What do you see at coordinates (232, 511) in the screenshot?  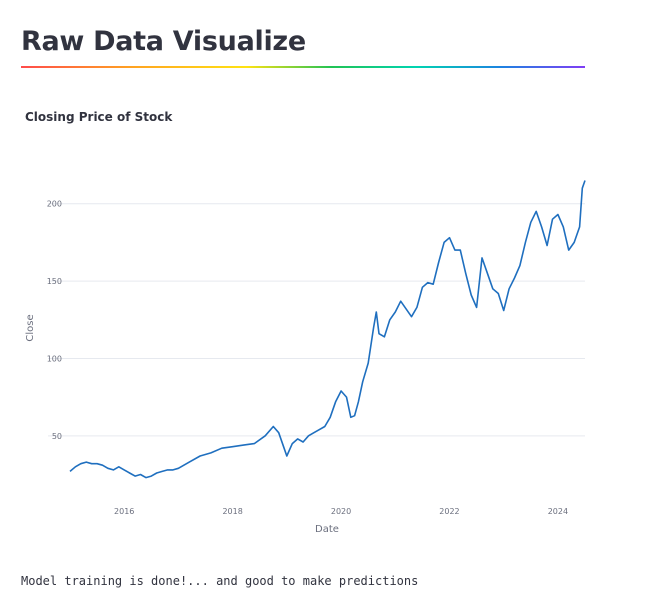 I see `x-tick-label: 2018` at bounding box center [232, 511].